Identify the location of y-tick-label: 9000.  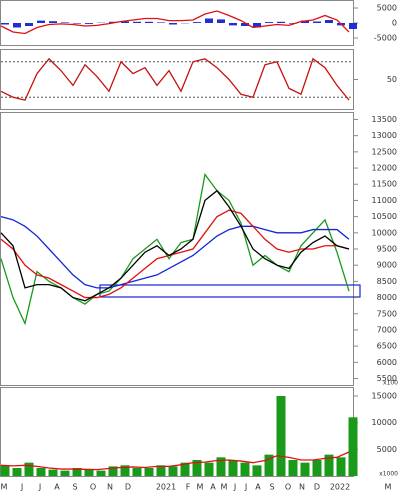
(387, 265).